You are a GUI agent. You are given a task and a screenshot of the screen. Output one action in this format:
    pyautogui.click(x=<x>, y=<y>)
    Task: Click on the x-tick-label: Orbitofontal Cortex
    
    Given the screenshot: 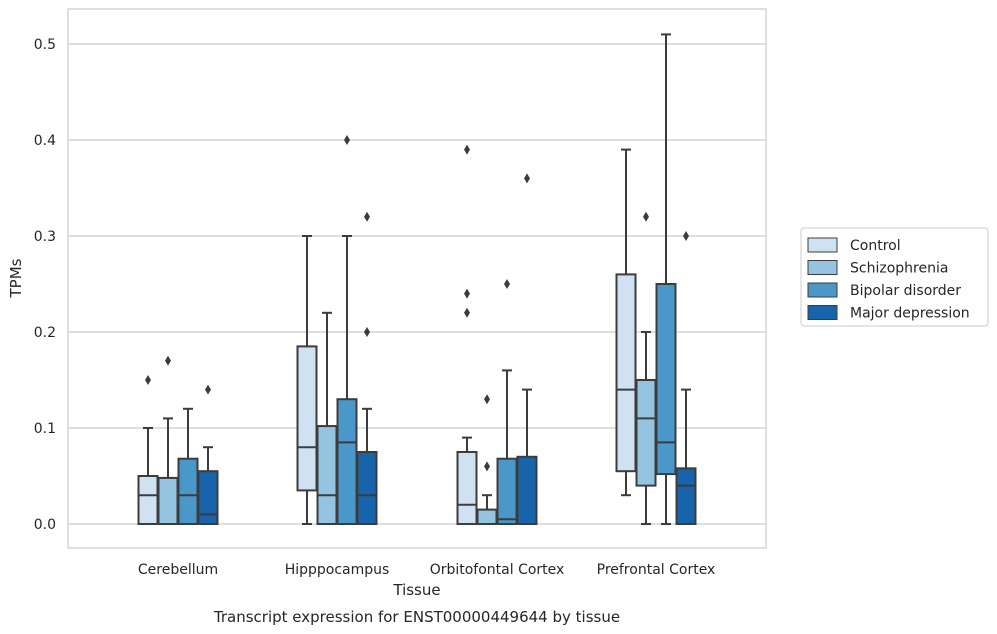 What is the action you would take?
    pyautogui.click(x=497, y=570)
    